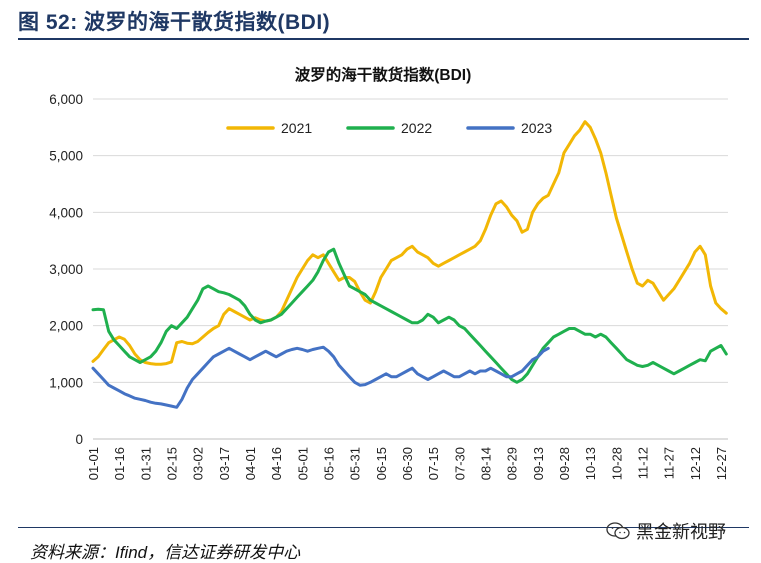 The width and height of the screenshot is (761, 563). Describe the element at coordinates (145, 463) in the screenshot. I see `x-tick-label: 01-31` at that location.